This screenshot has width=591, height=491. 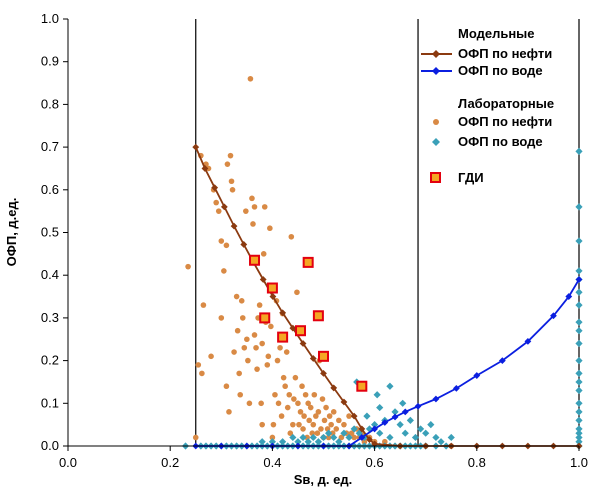 What do you see at coordinates (500, 70) in the screenshot?
I see `legend-model-water-label: ОФП по воде` at bounding box center [500, 70].